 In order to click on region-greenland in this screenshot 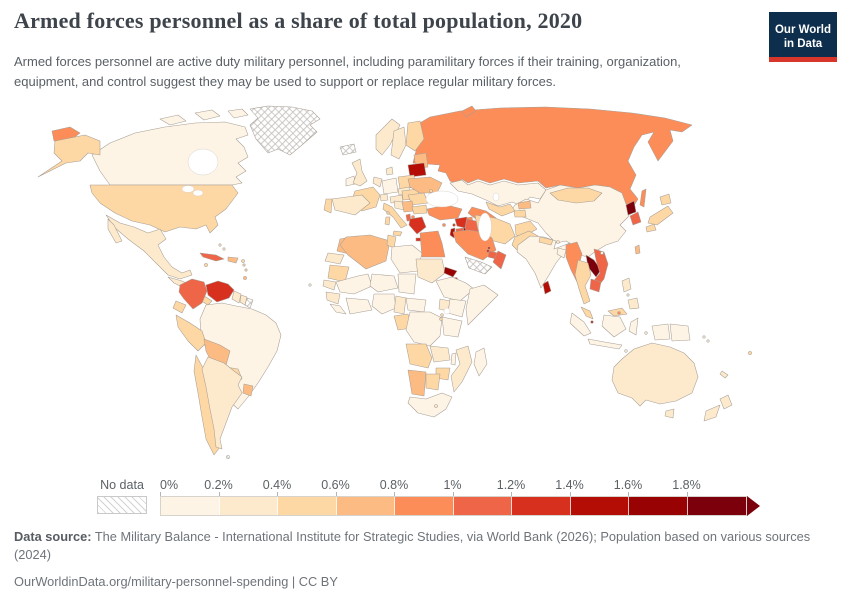, I will do `click(285, 130)`.